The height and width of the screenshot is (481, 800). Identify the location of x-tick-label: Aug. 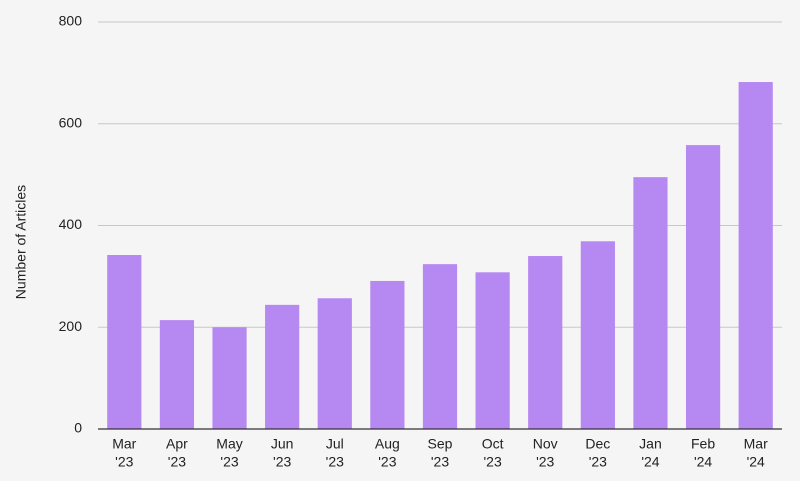
(387, 444).